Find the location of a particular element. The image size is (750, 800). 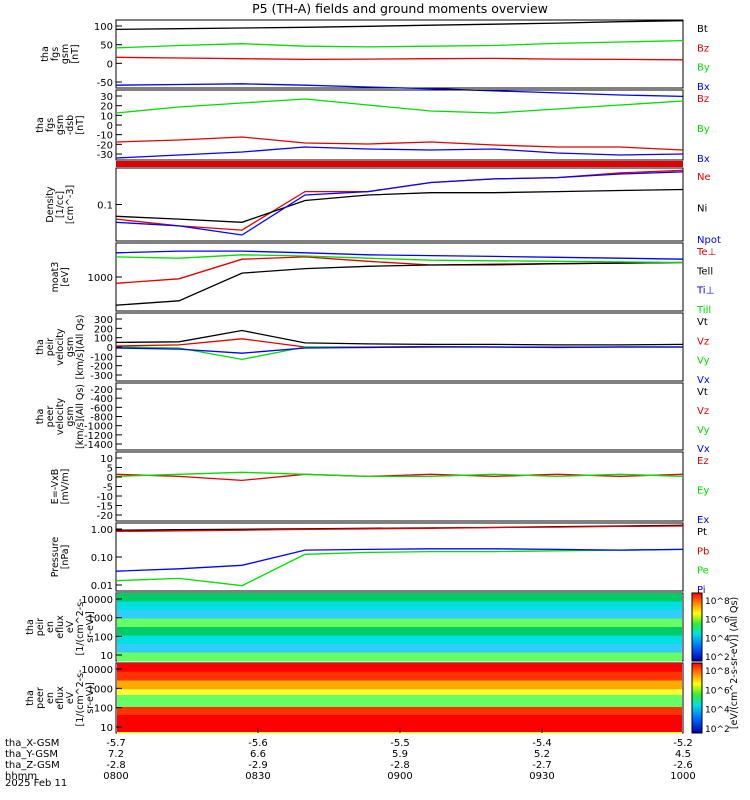

y-axis-label: velocity is located at coordinates (60, 347).